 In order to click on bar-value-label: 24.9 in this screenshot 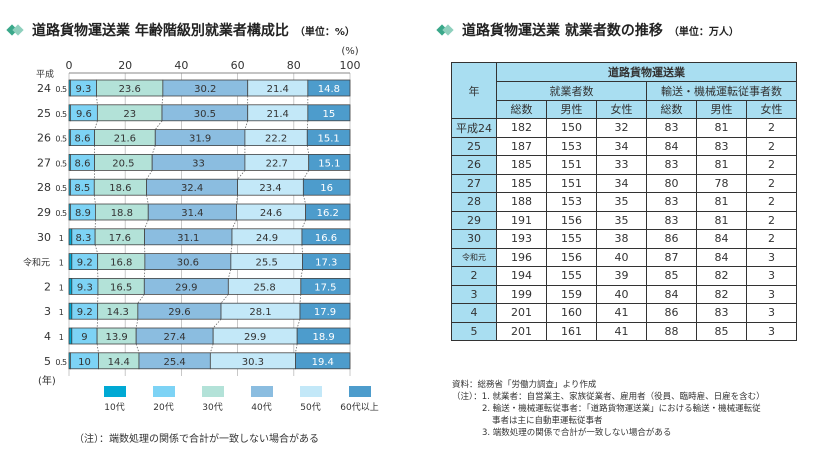, I will do `click(267, 238)`.